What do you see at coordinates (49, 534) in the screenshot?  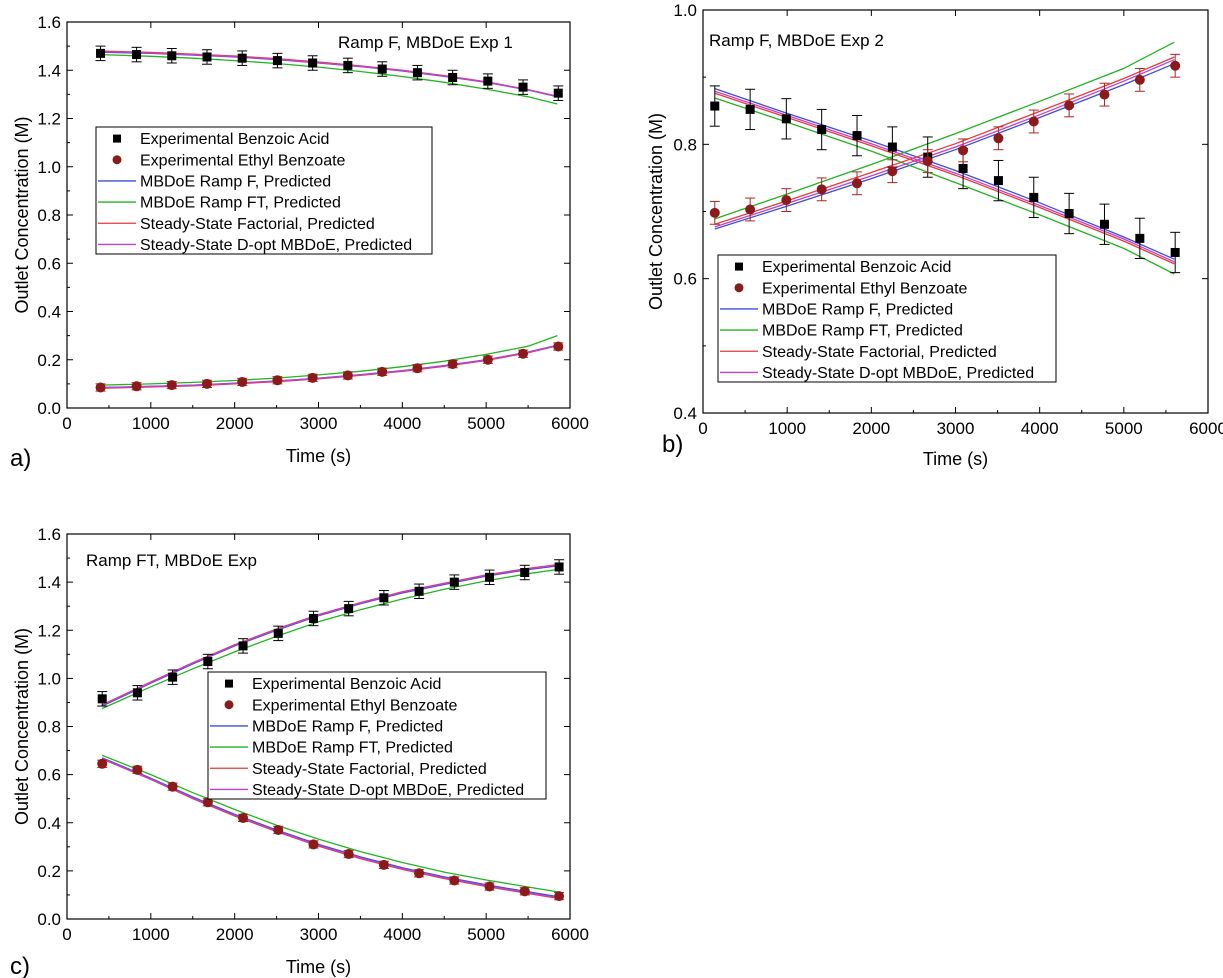 I see `y-tick-label: 1.6` at bounding box center [49, 534].